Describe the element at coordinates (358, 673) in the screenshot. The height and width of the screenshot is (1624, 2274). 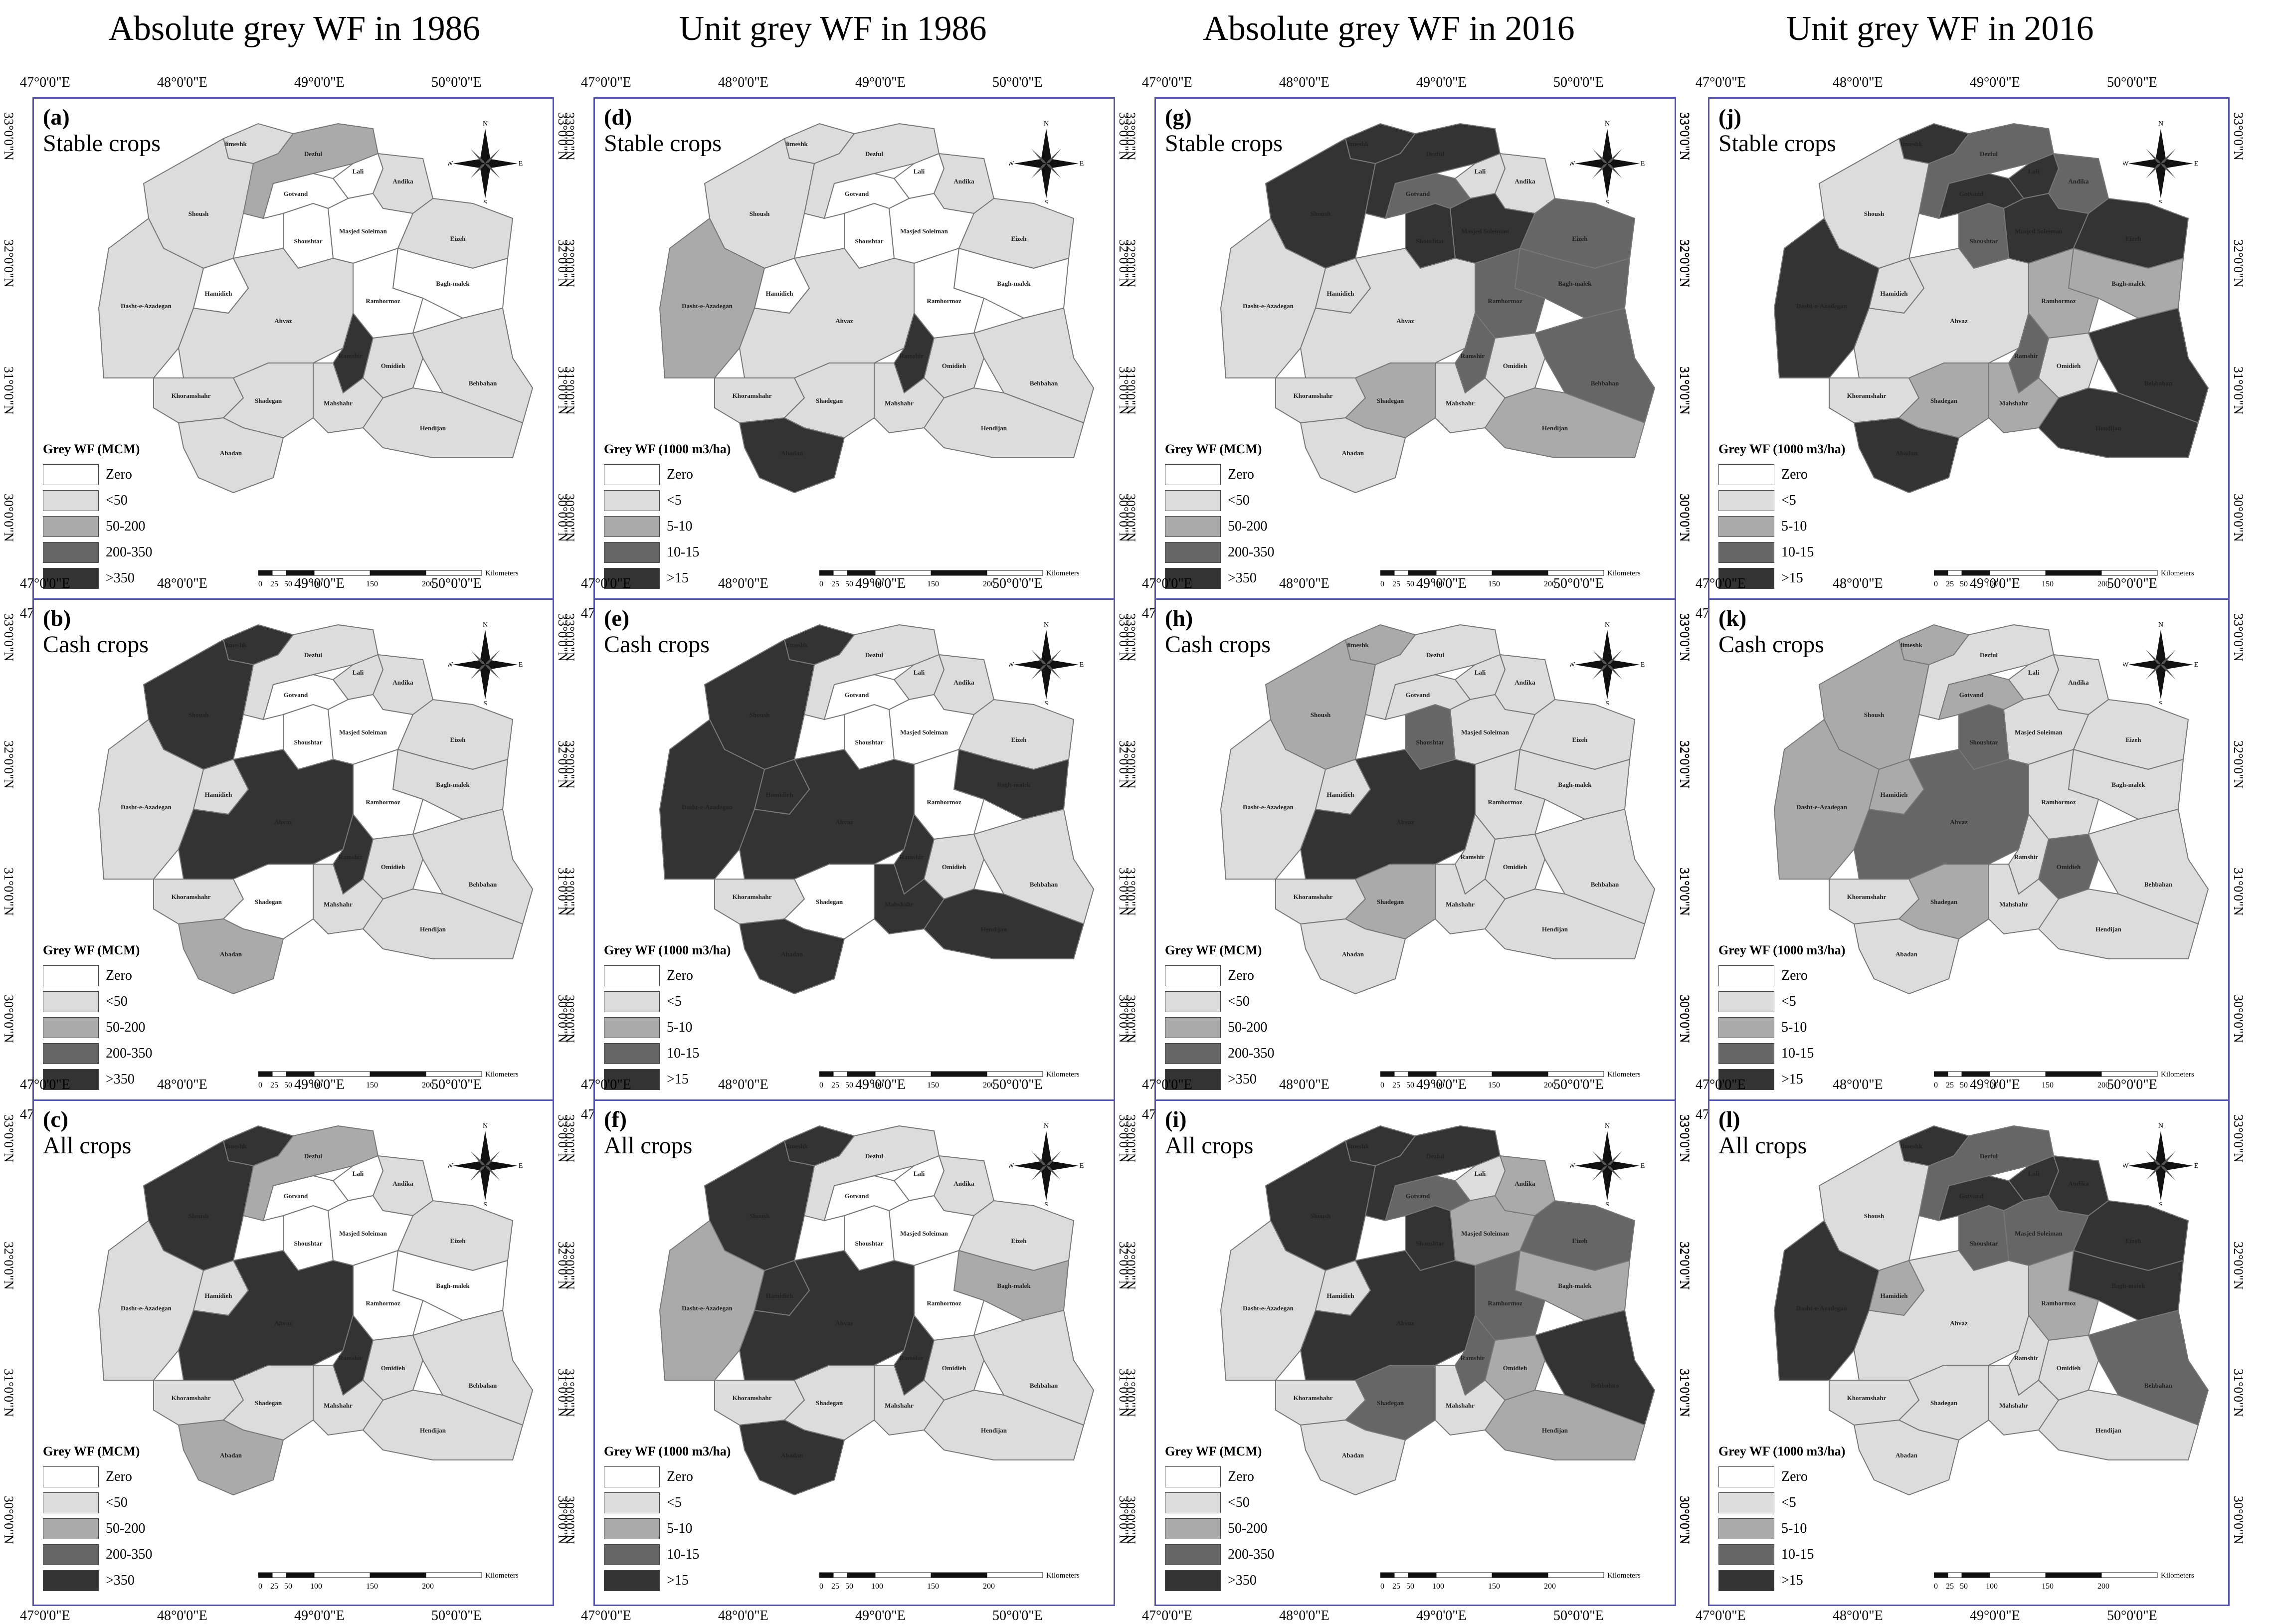
I see `district-label: Lali` at that location.